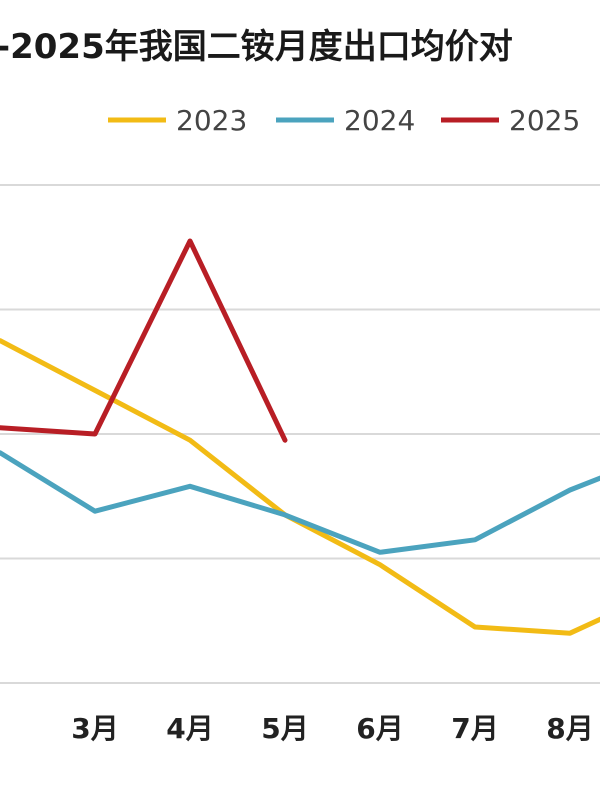  I want to click on x-tick-label: 6月, so click(379, 728).